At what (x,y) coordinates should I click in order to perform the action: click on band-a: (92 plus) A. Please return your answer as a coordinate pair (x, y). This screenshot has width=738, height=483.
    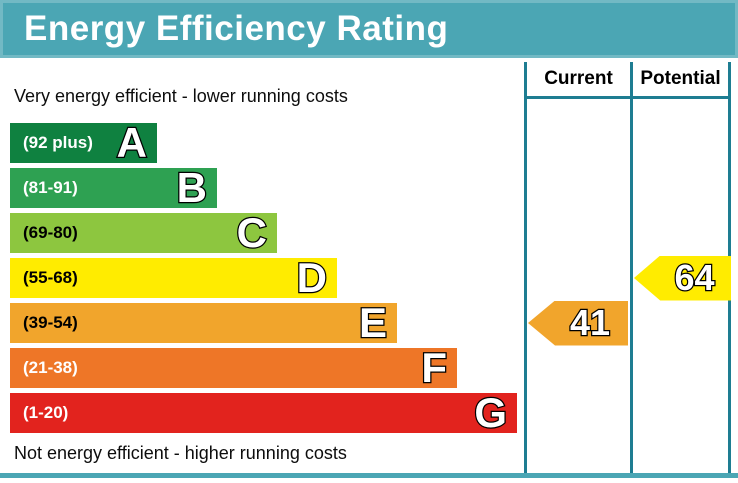
    Looking at the image, I should click on (83, 142).